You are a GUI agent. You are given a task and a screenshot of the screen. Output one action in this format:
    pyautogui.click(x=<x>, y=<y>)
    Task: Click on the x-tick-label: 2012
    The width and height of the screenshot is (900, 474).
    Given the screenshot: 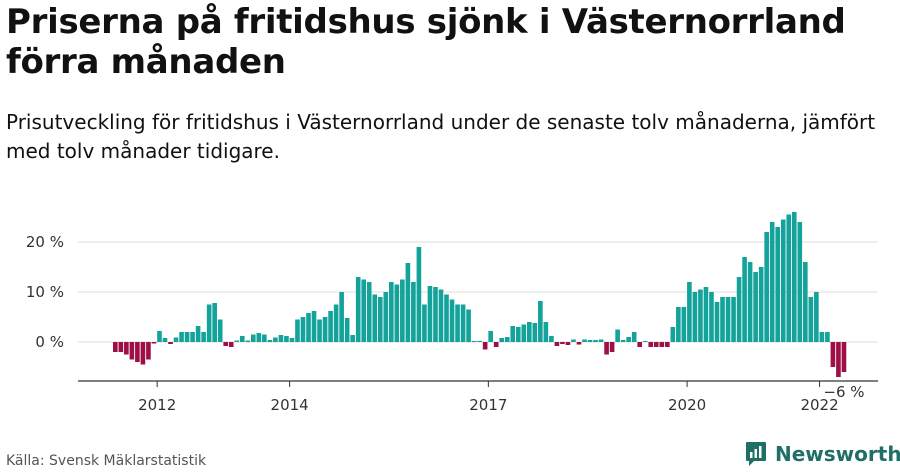 What is the action you would take?
    pyautogui.click(x=157, y=405)
    